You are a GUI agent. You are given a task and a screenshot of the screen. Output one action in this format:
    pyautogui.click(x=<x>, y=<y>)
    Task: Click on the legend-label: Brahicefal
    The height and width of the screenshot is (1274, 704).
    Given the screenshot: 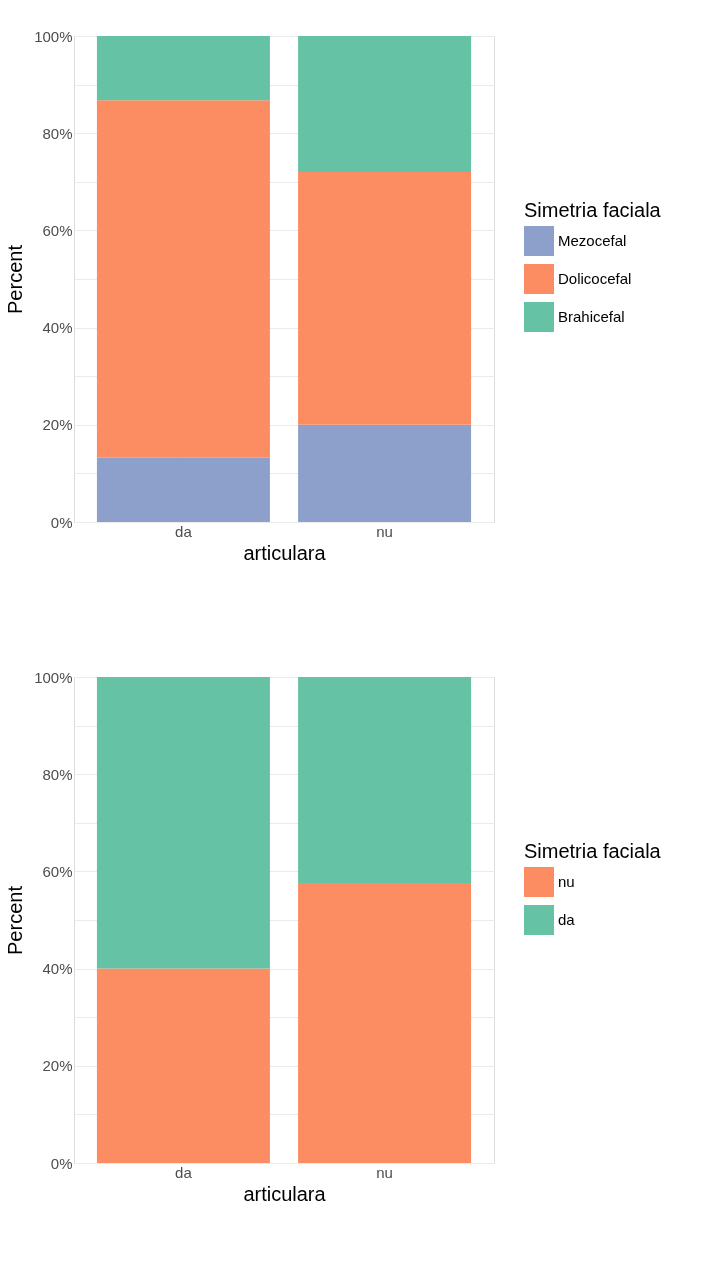 What is the action you would take?
    pyautogui.click(x=591, y=316)
    